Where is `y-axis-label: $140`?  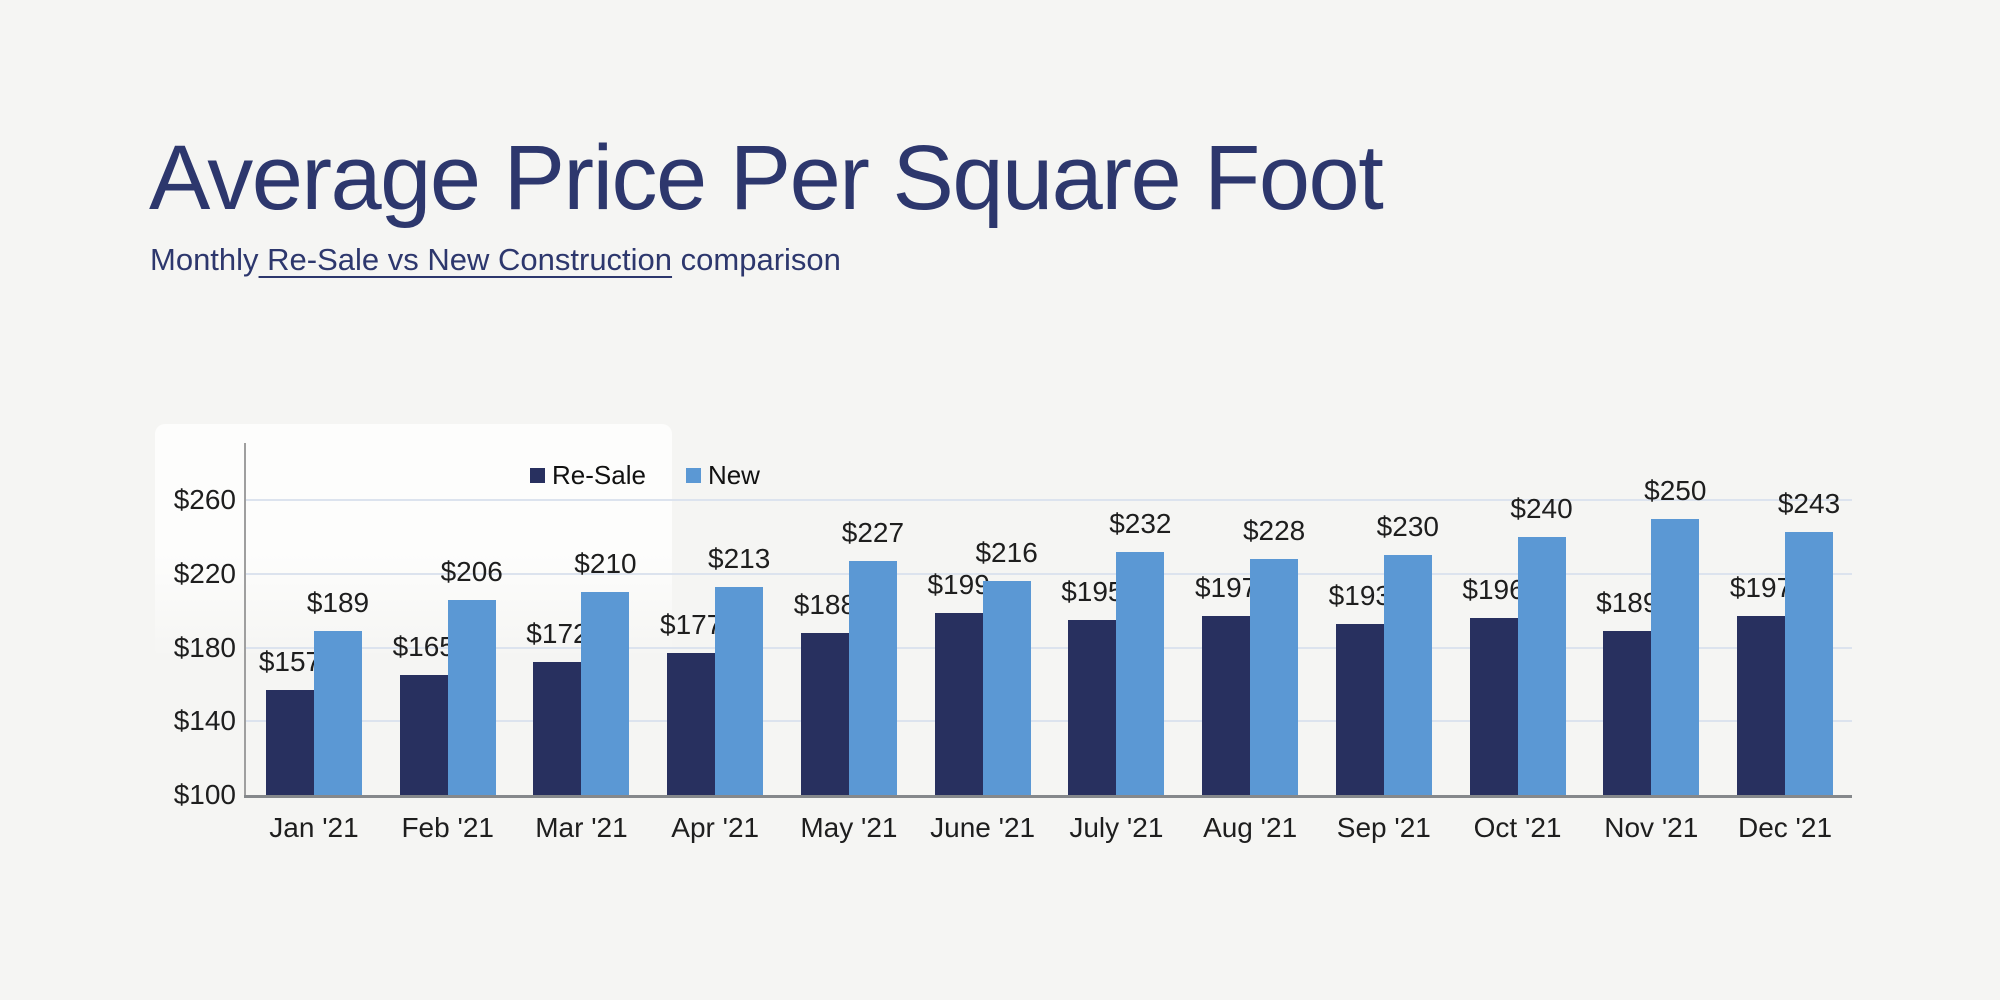
y-axis-label: $140 is located at coordinates (204, 721).